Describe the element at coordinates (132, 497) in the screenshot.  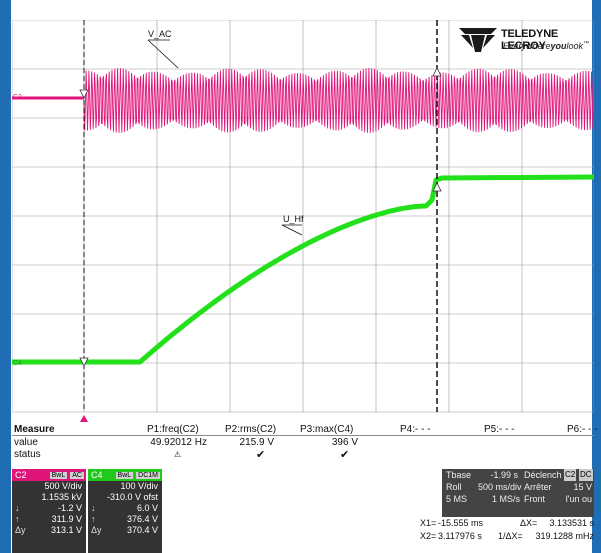
I see `c4-row: -310.0 V ofst` at that location.